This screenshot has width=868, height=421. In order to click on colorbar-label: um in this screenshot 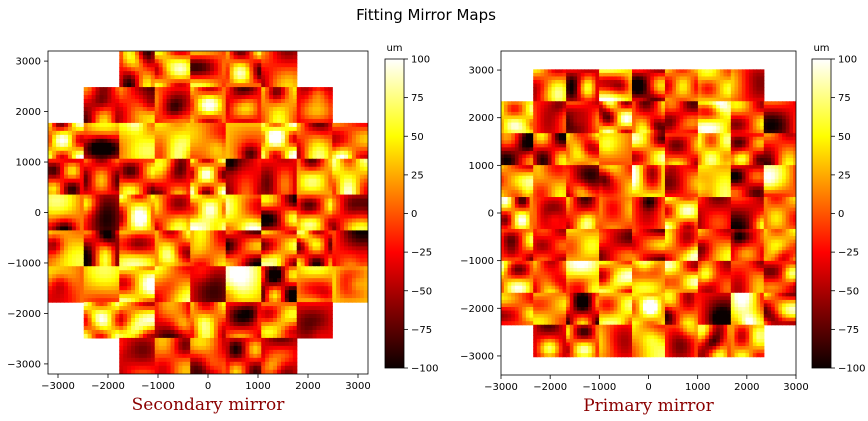, I will do `click(394, 48)`.